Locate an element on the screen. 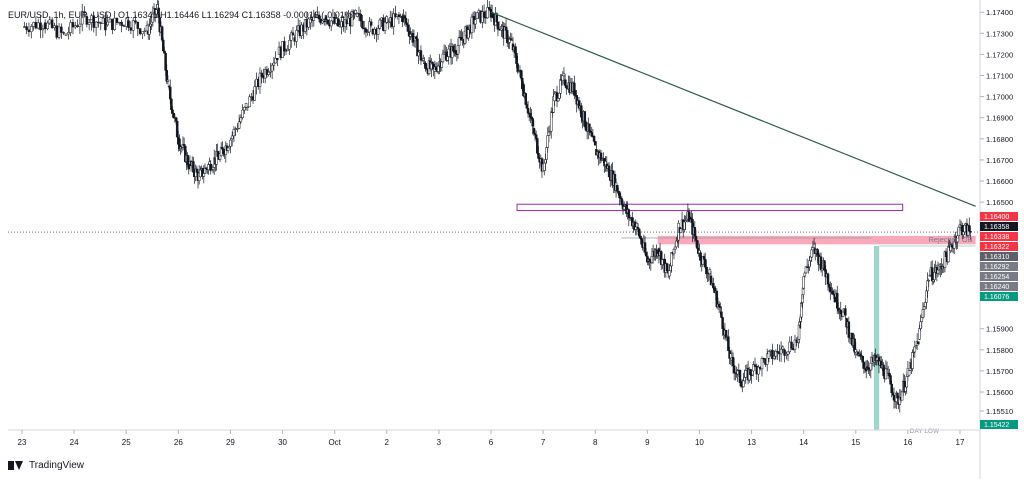  time-tick-label: 2 is located at coordinates (387, 442).